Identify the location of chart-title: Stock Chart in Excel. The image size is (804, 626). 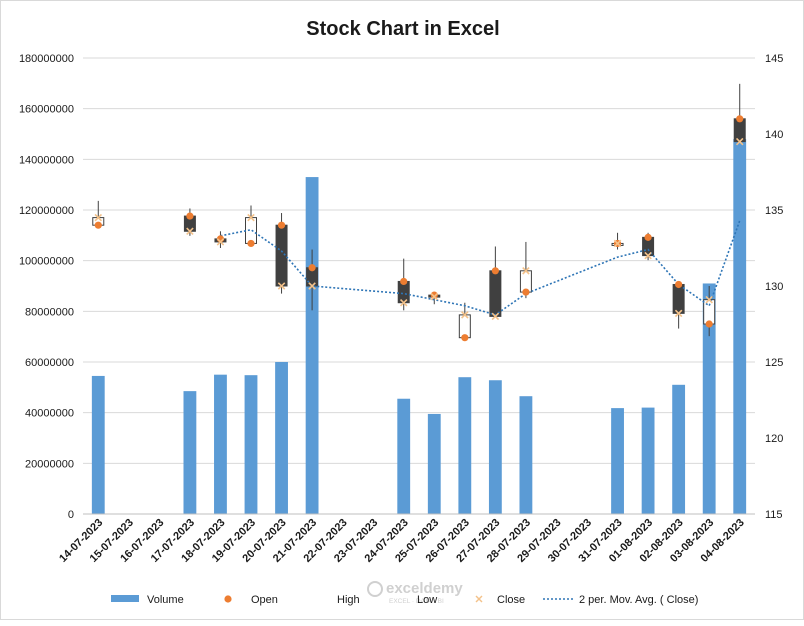
(402, 29).